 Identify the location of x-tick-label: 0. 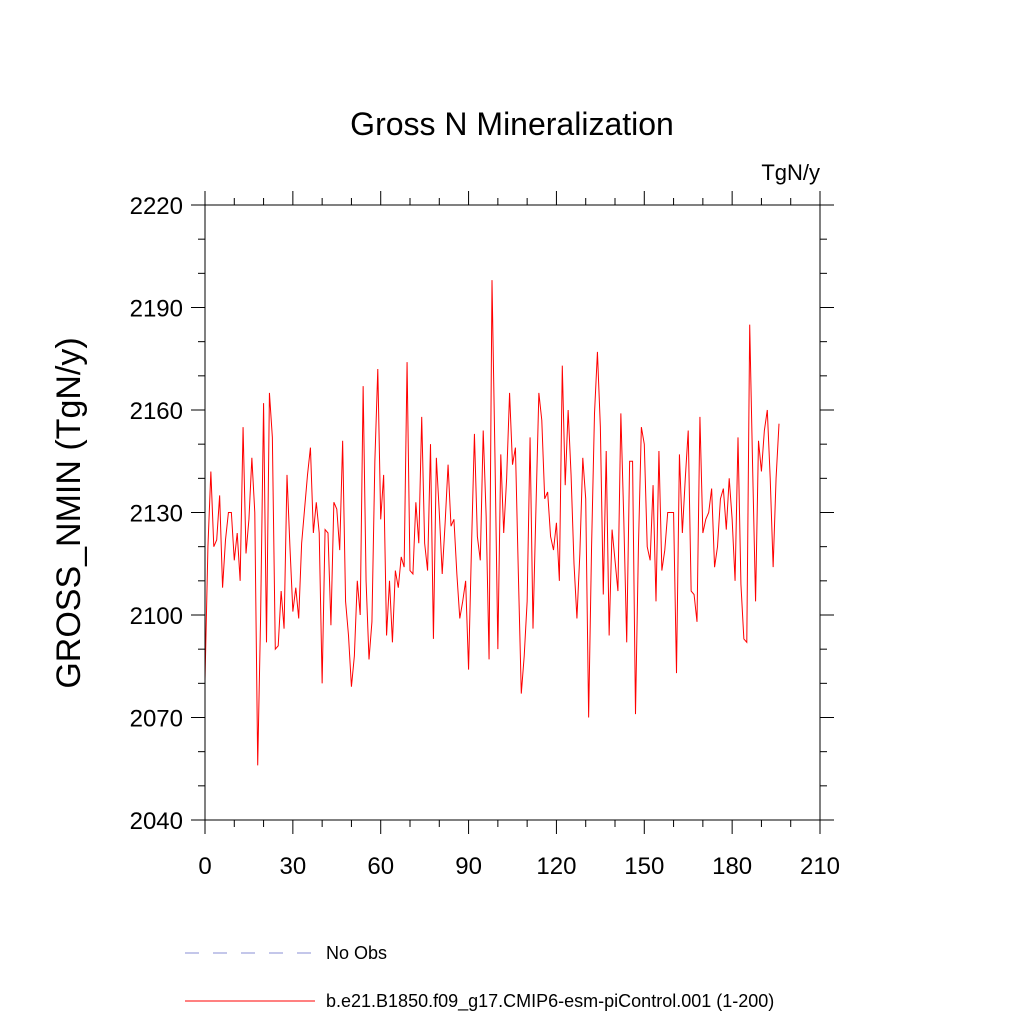
(204, 866).